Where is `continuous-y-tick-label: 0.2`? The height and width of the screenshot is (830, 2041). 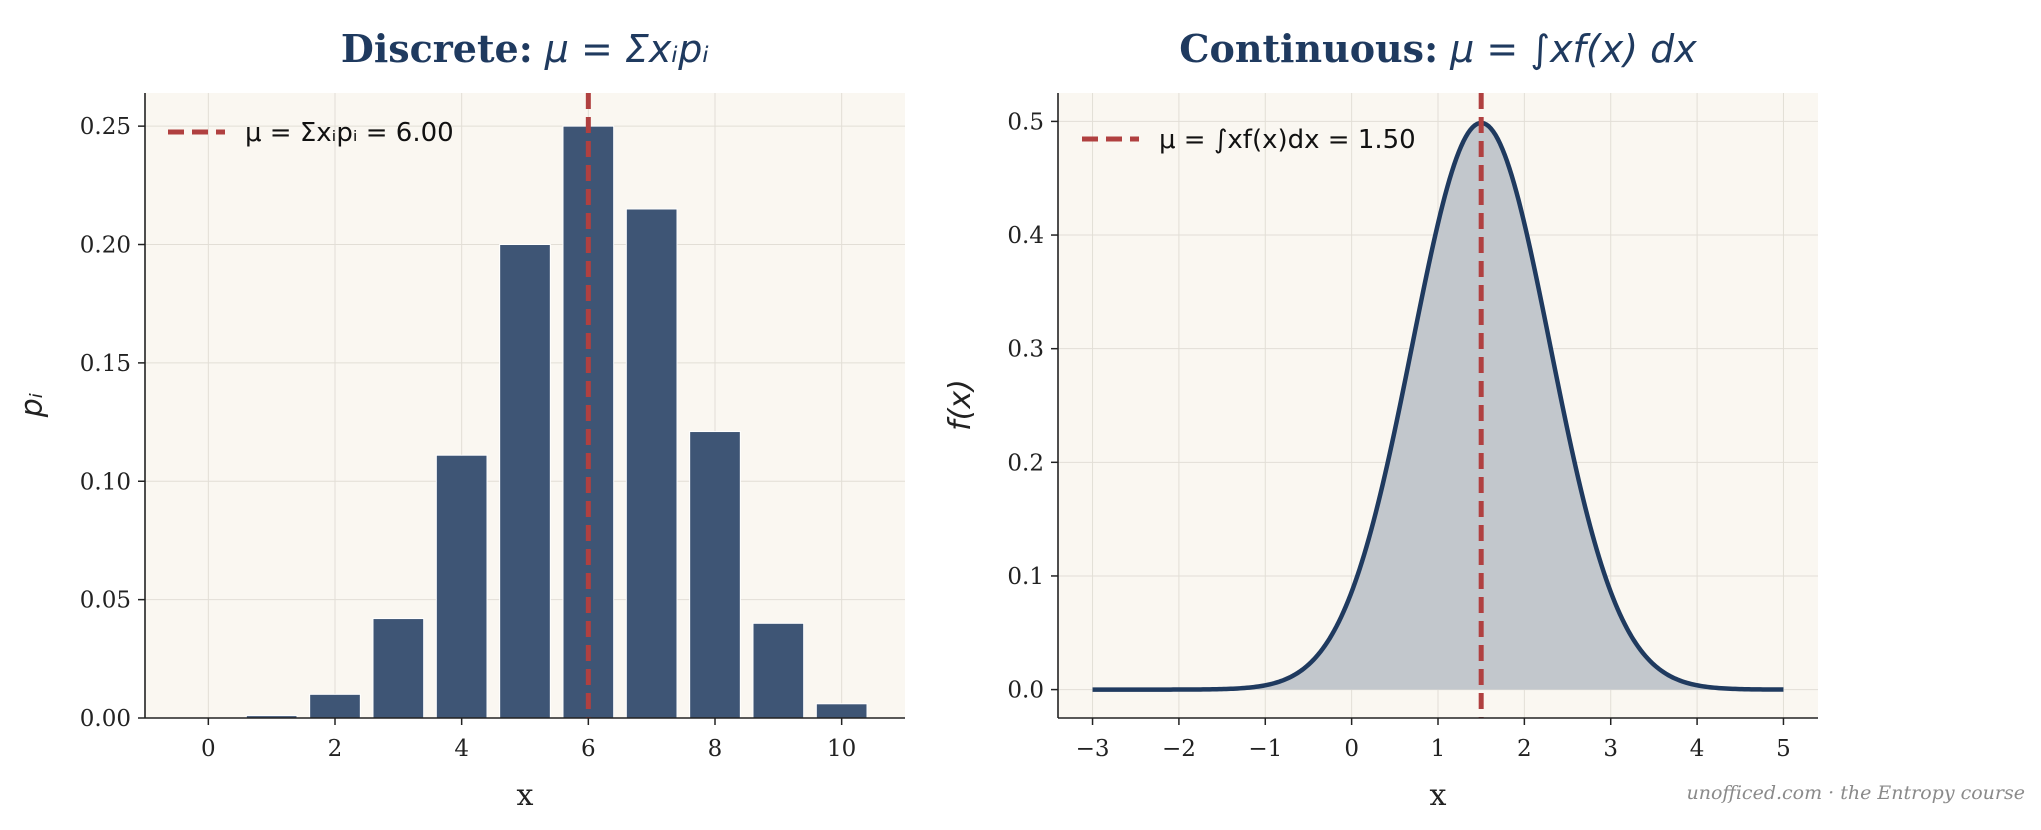
continuous-y-tick-label: 0.2 is located at coordinates (1025, 463).